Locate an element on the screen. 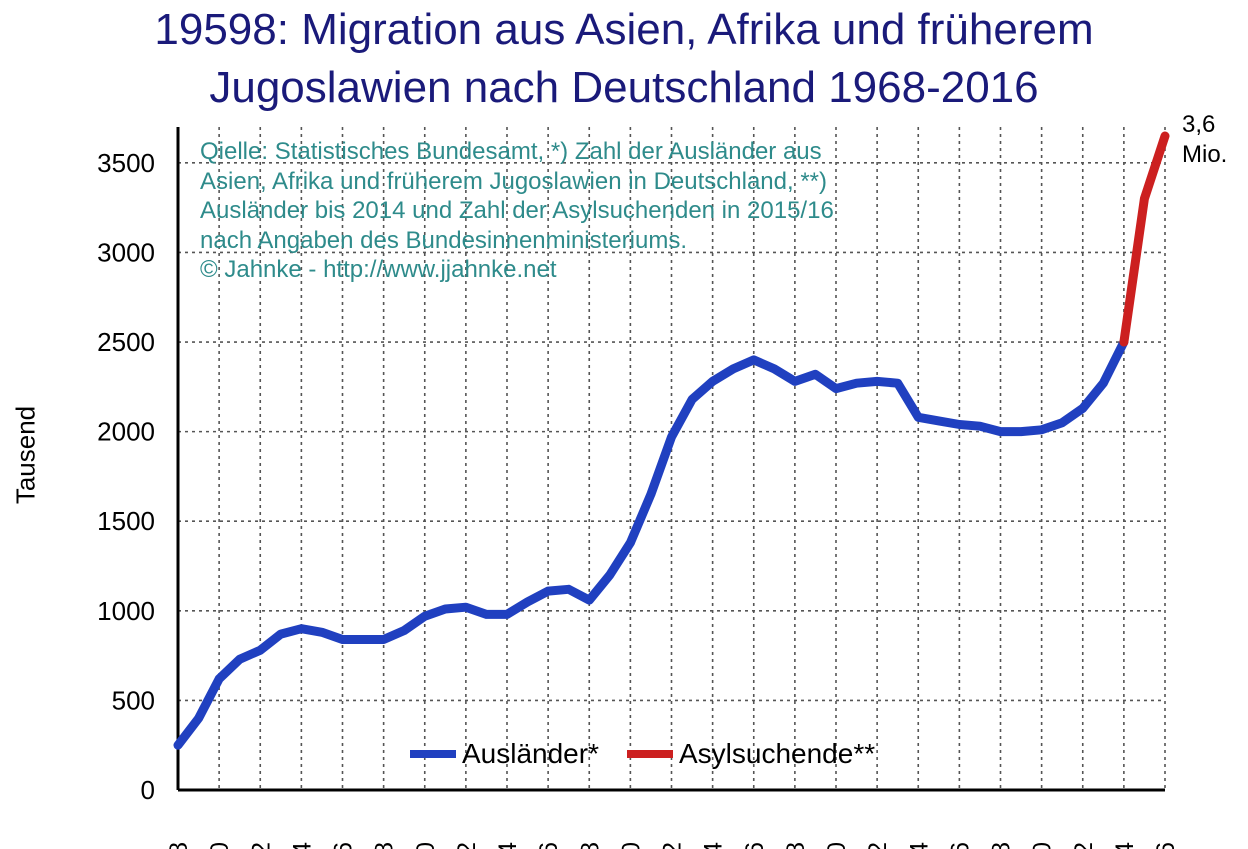 This screenshot has width=1248, height=849. x-tick-label: 04 is located at coordinates (919, 845).